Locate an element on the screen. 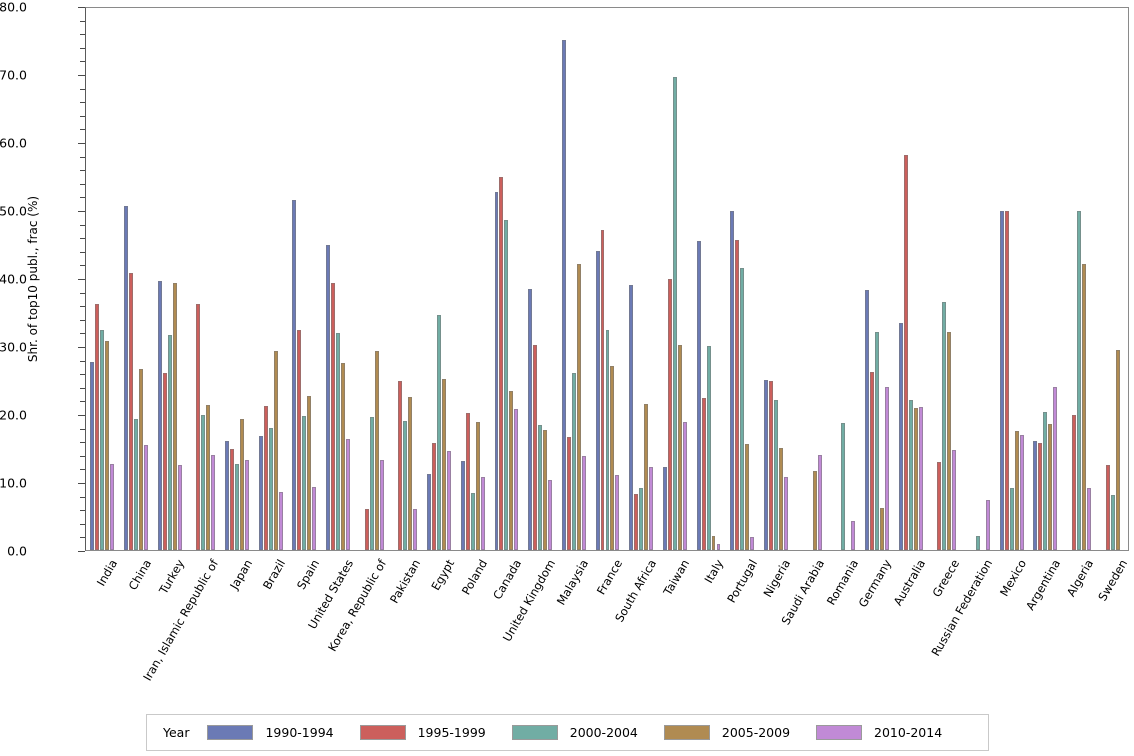 Image resolution: width=1134 pixels, height=756 pixels. legend-entry: 2000-2004 is located at coordinates (574, 732).